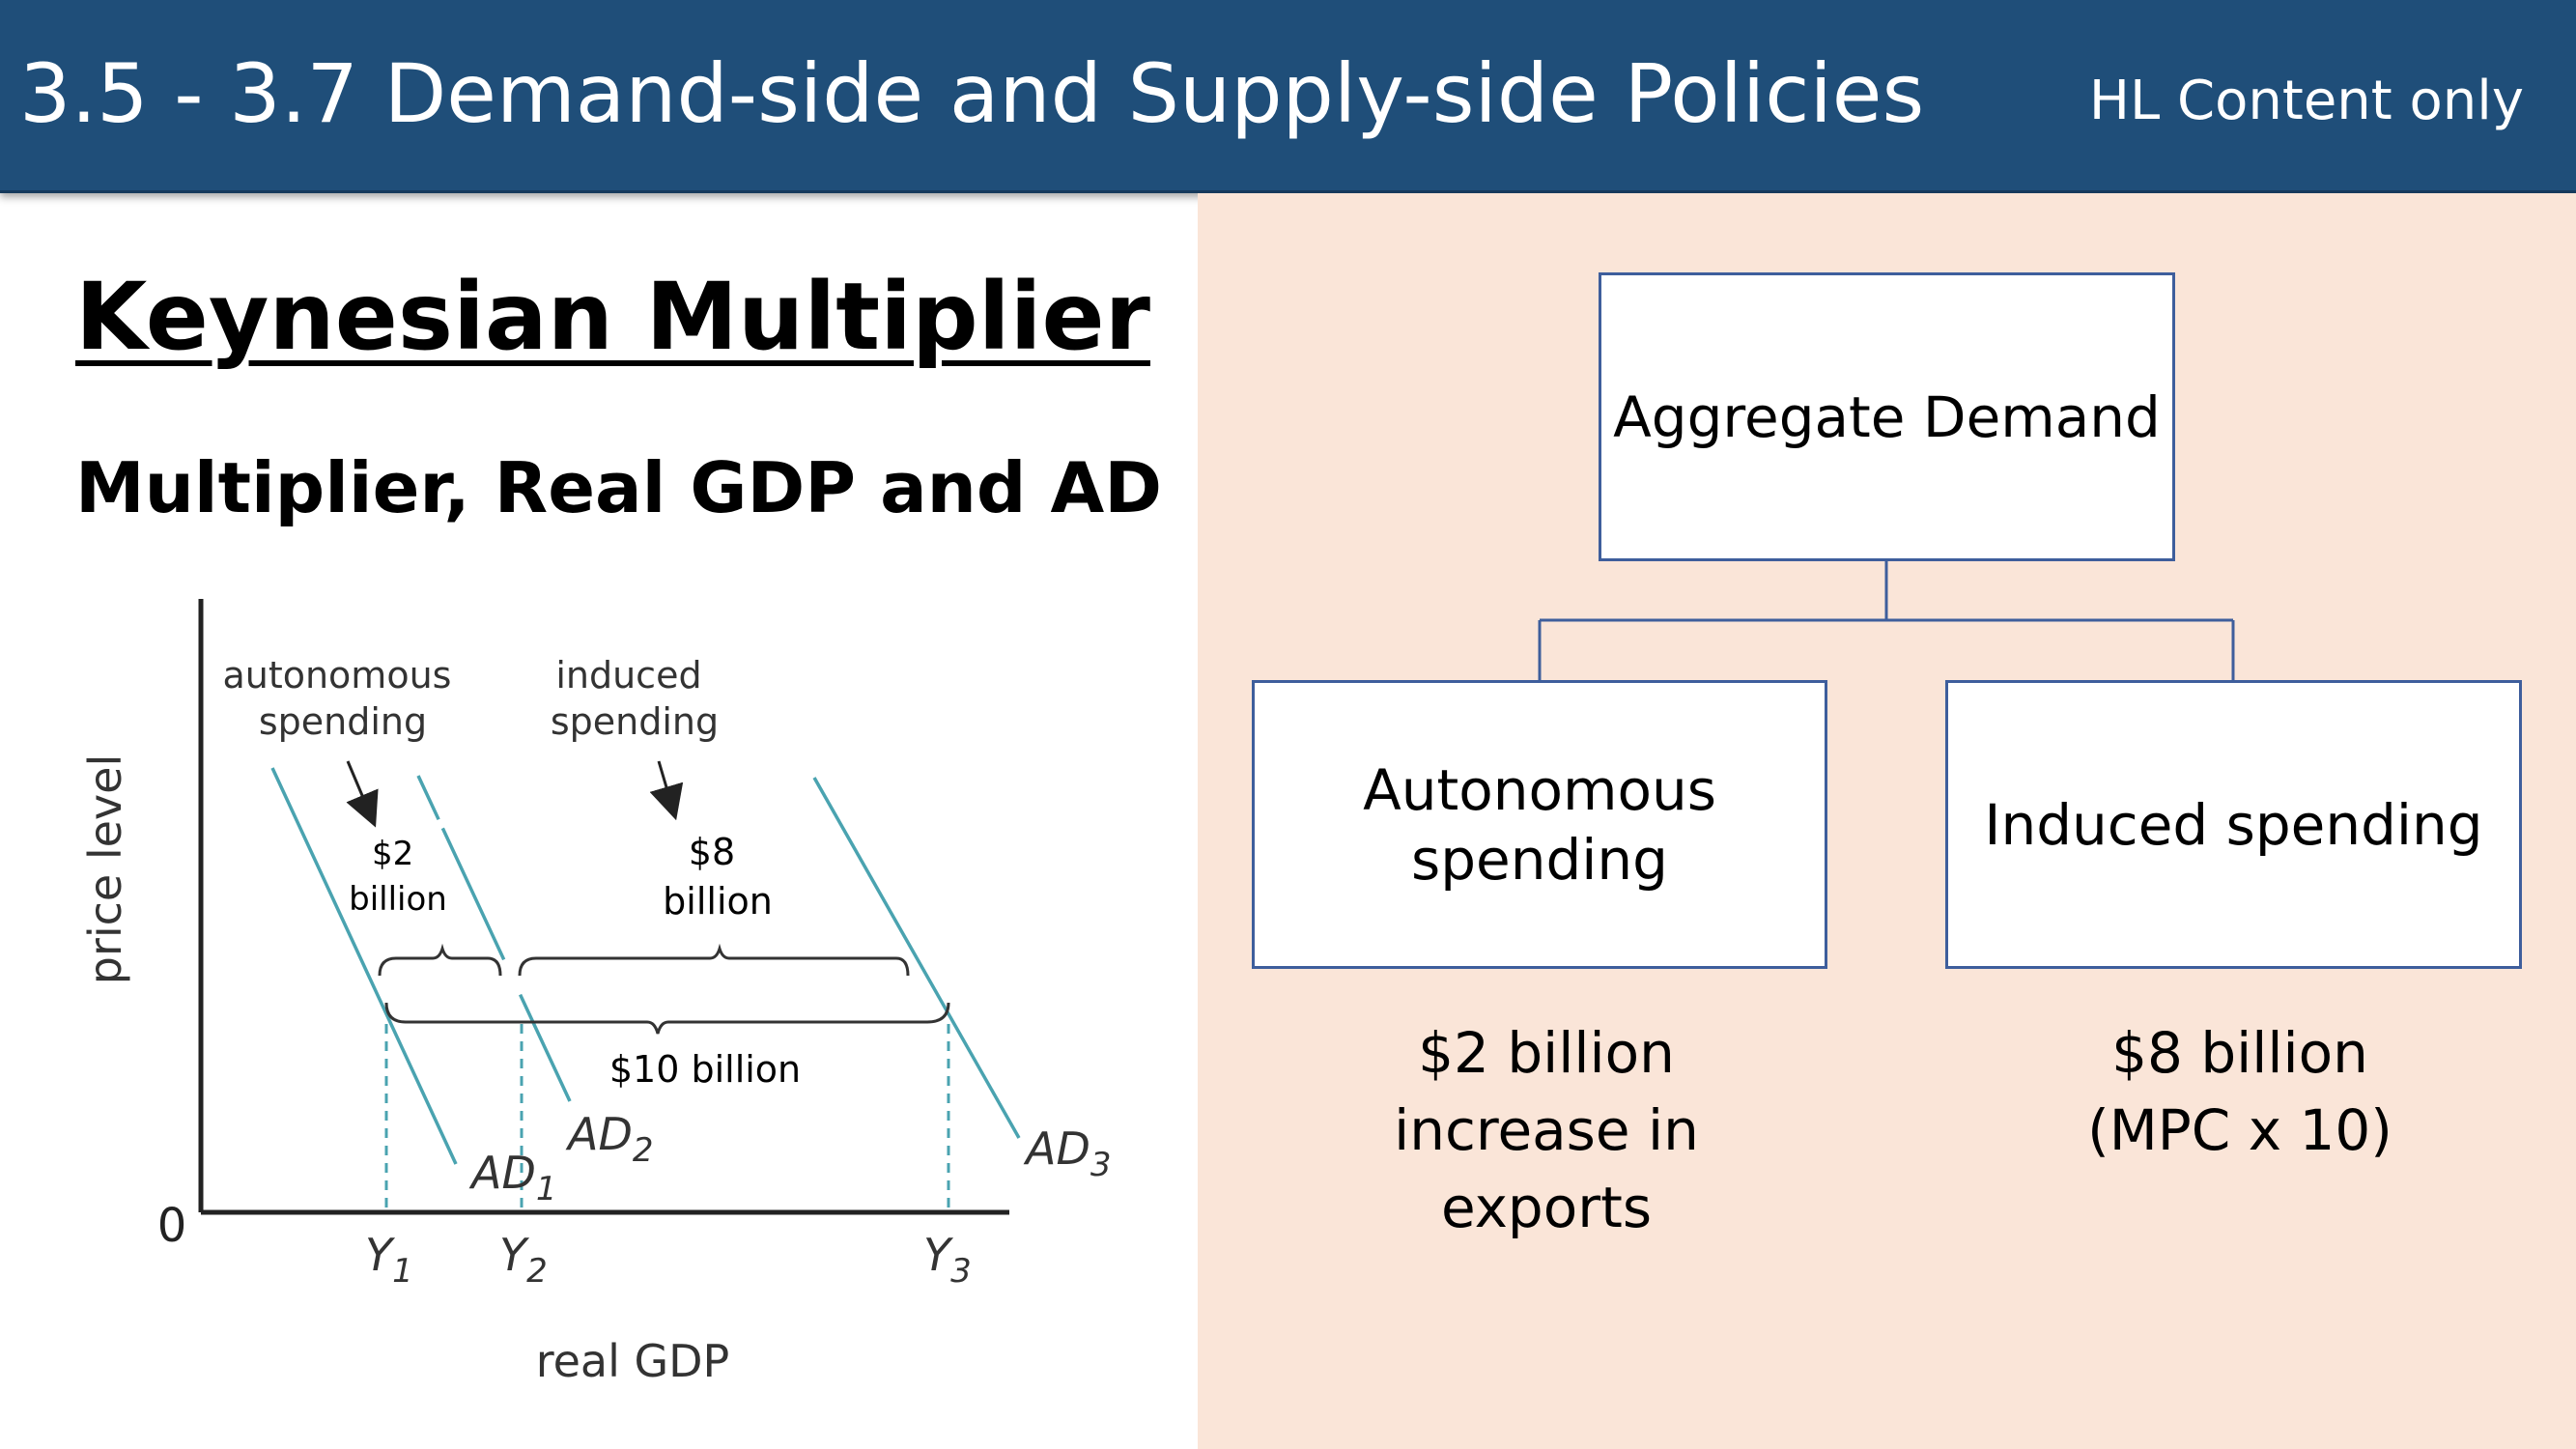 The width and height of the screenshot is (2576, 1449). Describe the element at coordinates (1539, 789) in the screenshot. I see `autonomous-box-line1: Autonomous` at that location.